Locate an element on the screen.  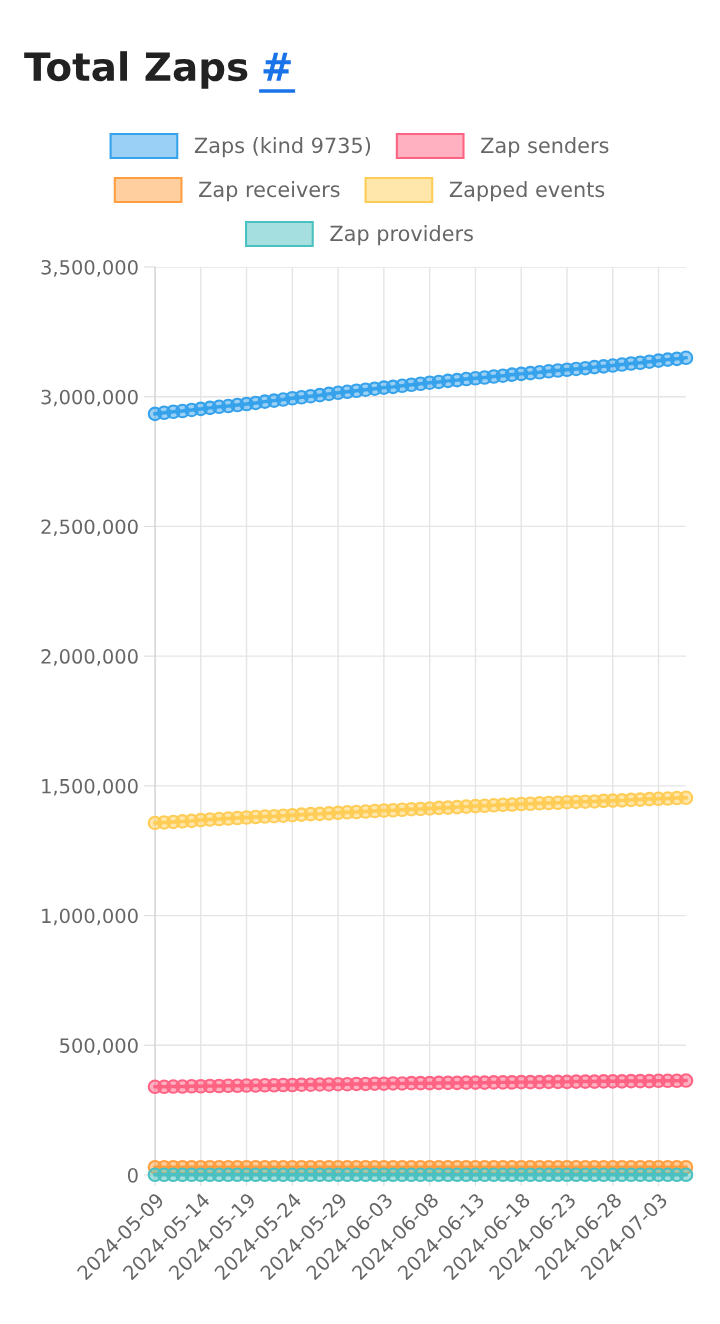
legend-label: Zaps (kind 9735) is located at coordinates (282, 147).